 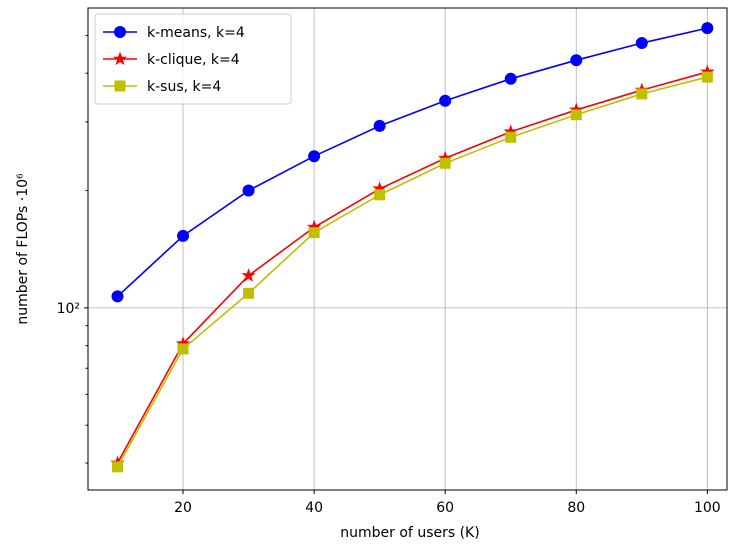 I want to click on x-tick-label: 40, so click(x=314, y=508).